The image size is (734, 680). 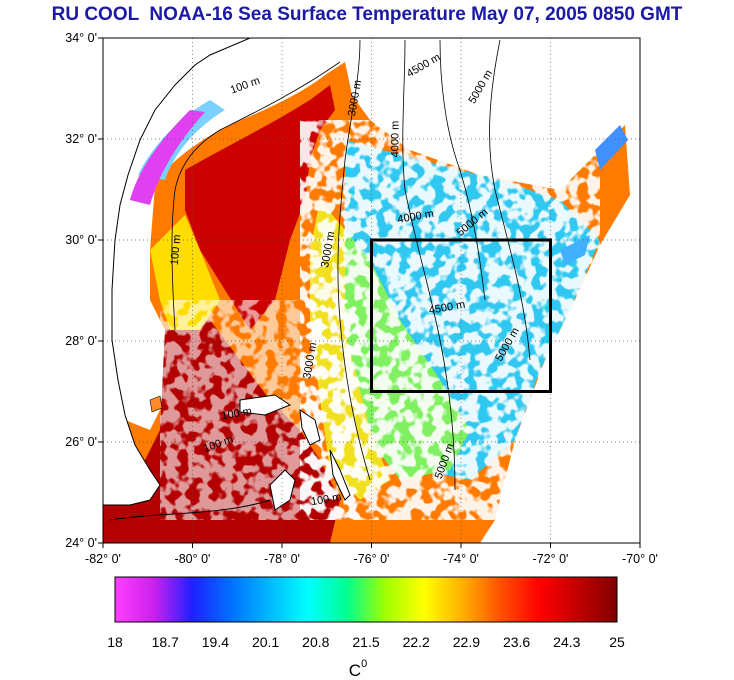 I want to click on lat-tick-label: 24° 0', so click(x=81, y=543).